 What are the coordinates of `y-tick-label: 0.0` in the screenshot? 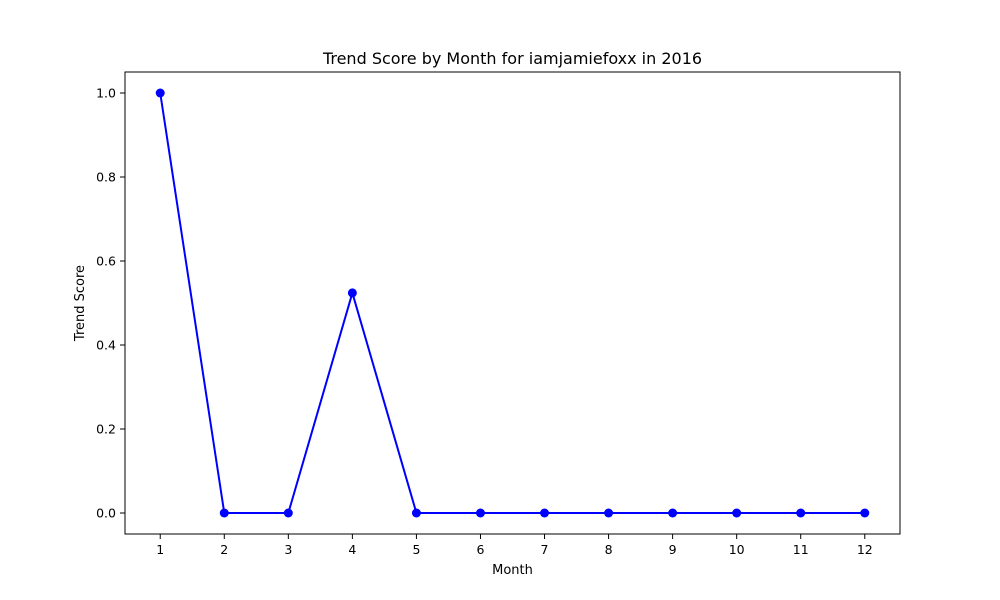 It's located at (106, 513).